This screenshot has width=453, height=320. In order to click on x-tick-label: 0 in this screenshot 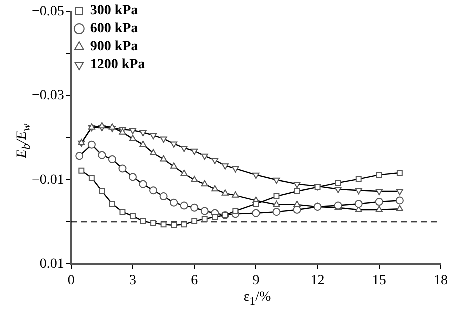, I will do `click(71, 280)`.